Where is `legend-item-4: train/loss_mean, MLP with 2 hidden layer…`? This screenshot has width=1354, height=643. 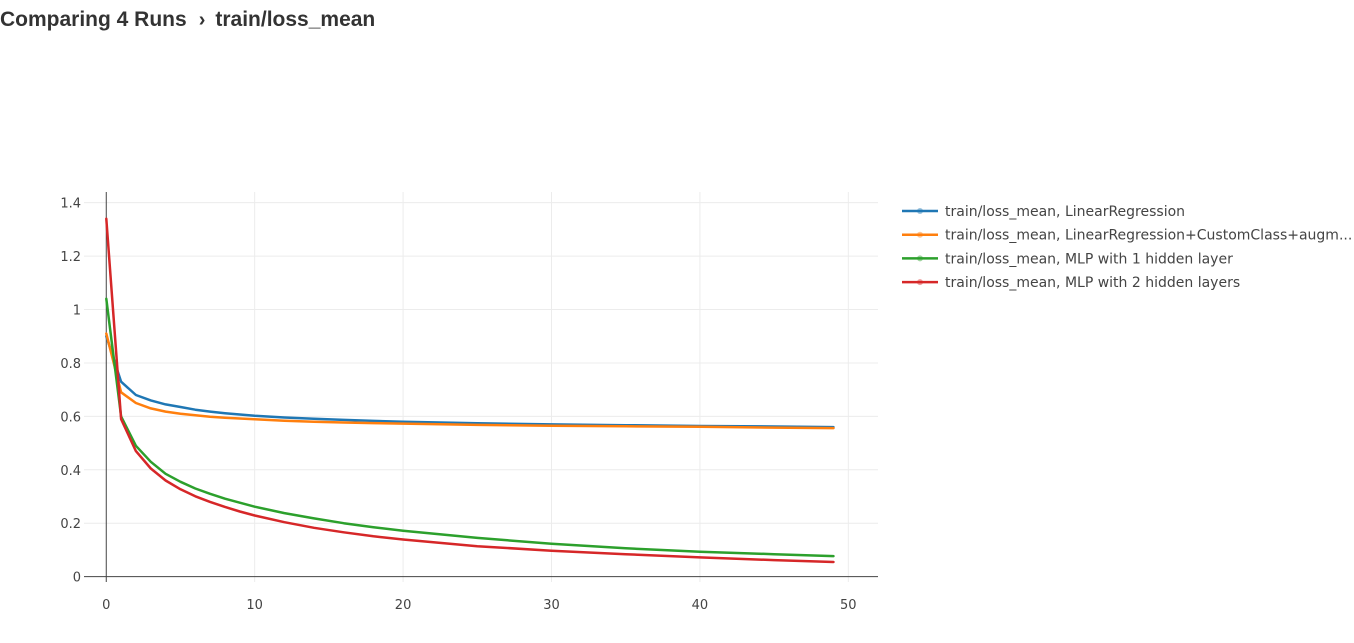 legend-item-4: train/loss_mean, MLP with 2 hidden layer… is located at coordinates (1071, 283).